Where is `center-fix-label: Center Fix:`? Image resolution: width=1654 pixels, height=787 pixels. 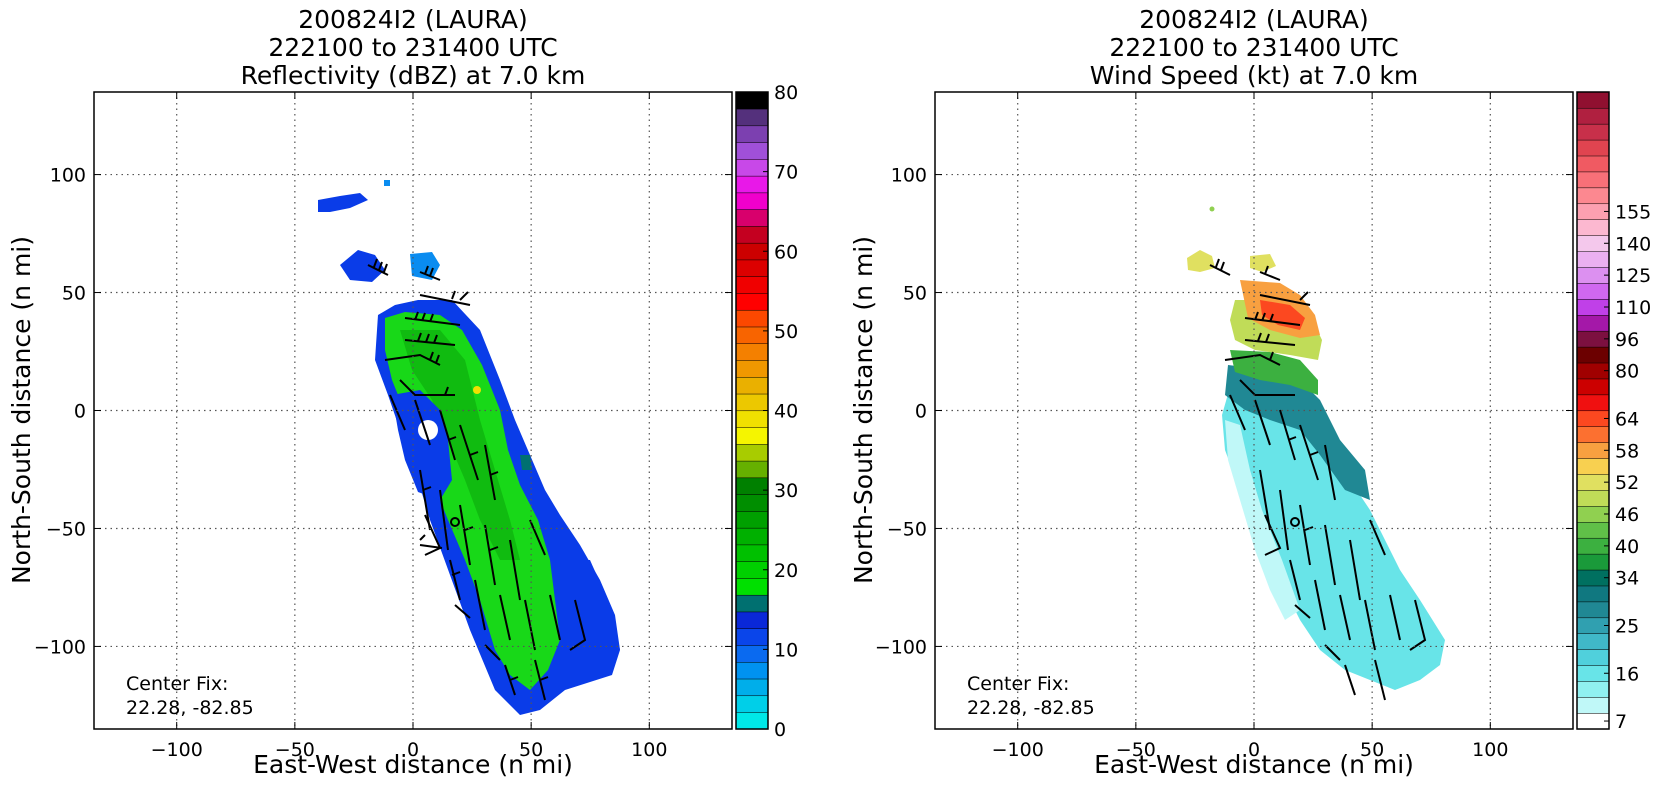
center-fix-label: Center Fix: is located at coordinates (177, 684).